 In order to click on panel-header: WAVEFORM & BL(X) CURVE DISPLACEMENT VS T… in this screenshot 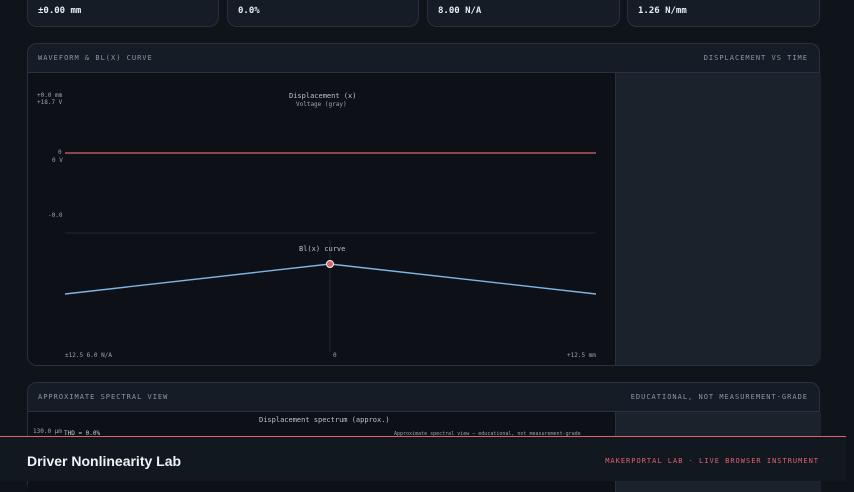, I will do `click(423, 58)`.